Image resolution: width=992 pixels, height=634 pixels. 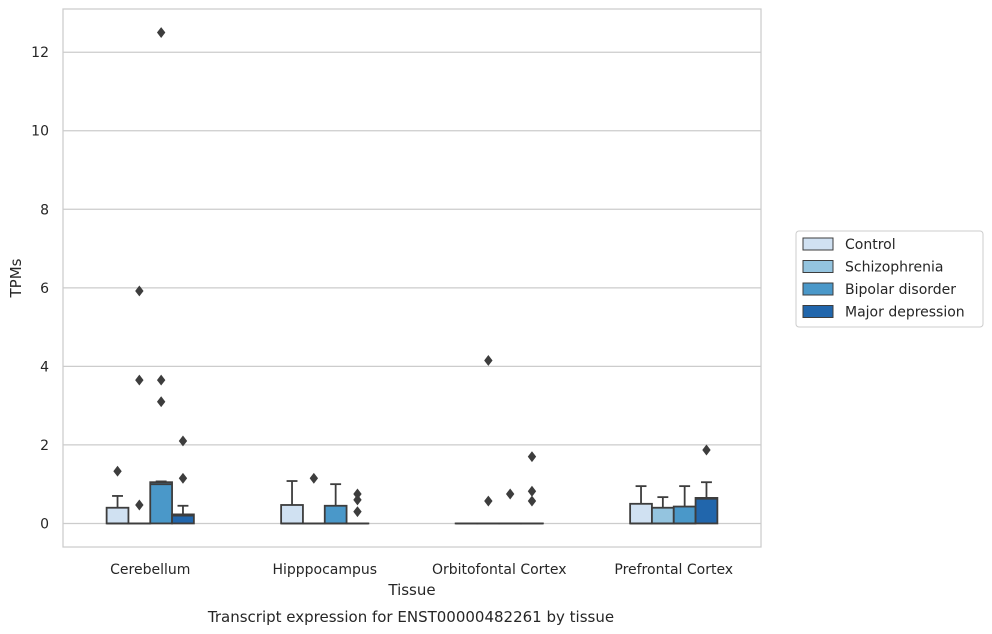 What do you see at coordinates (894, 268) in the screenshot?
I see `legend-label: Schizophrenia` at bounding box center [894, 268].